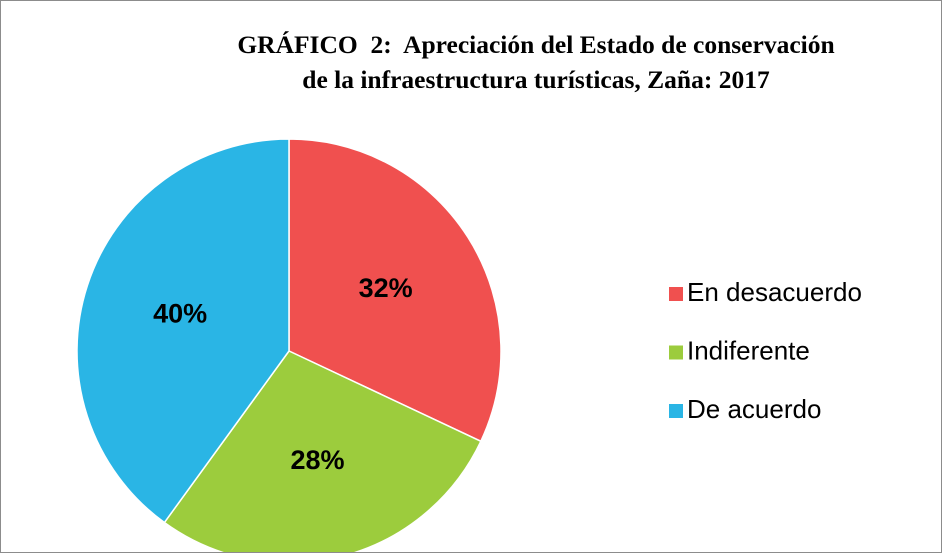  Describe the element at coordinates (386, 288) in the screenshot. I see `data-label: 32%` at that location.